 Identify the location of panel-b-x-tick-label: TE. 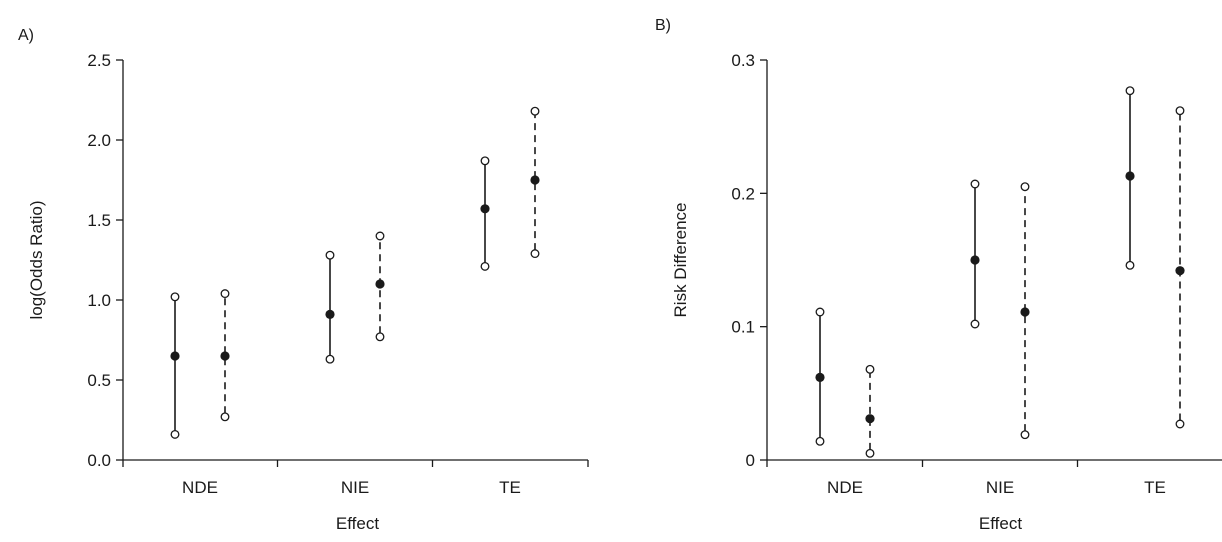
(1155, 487).